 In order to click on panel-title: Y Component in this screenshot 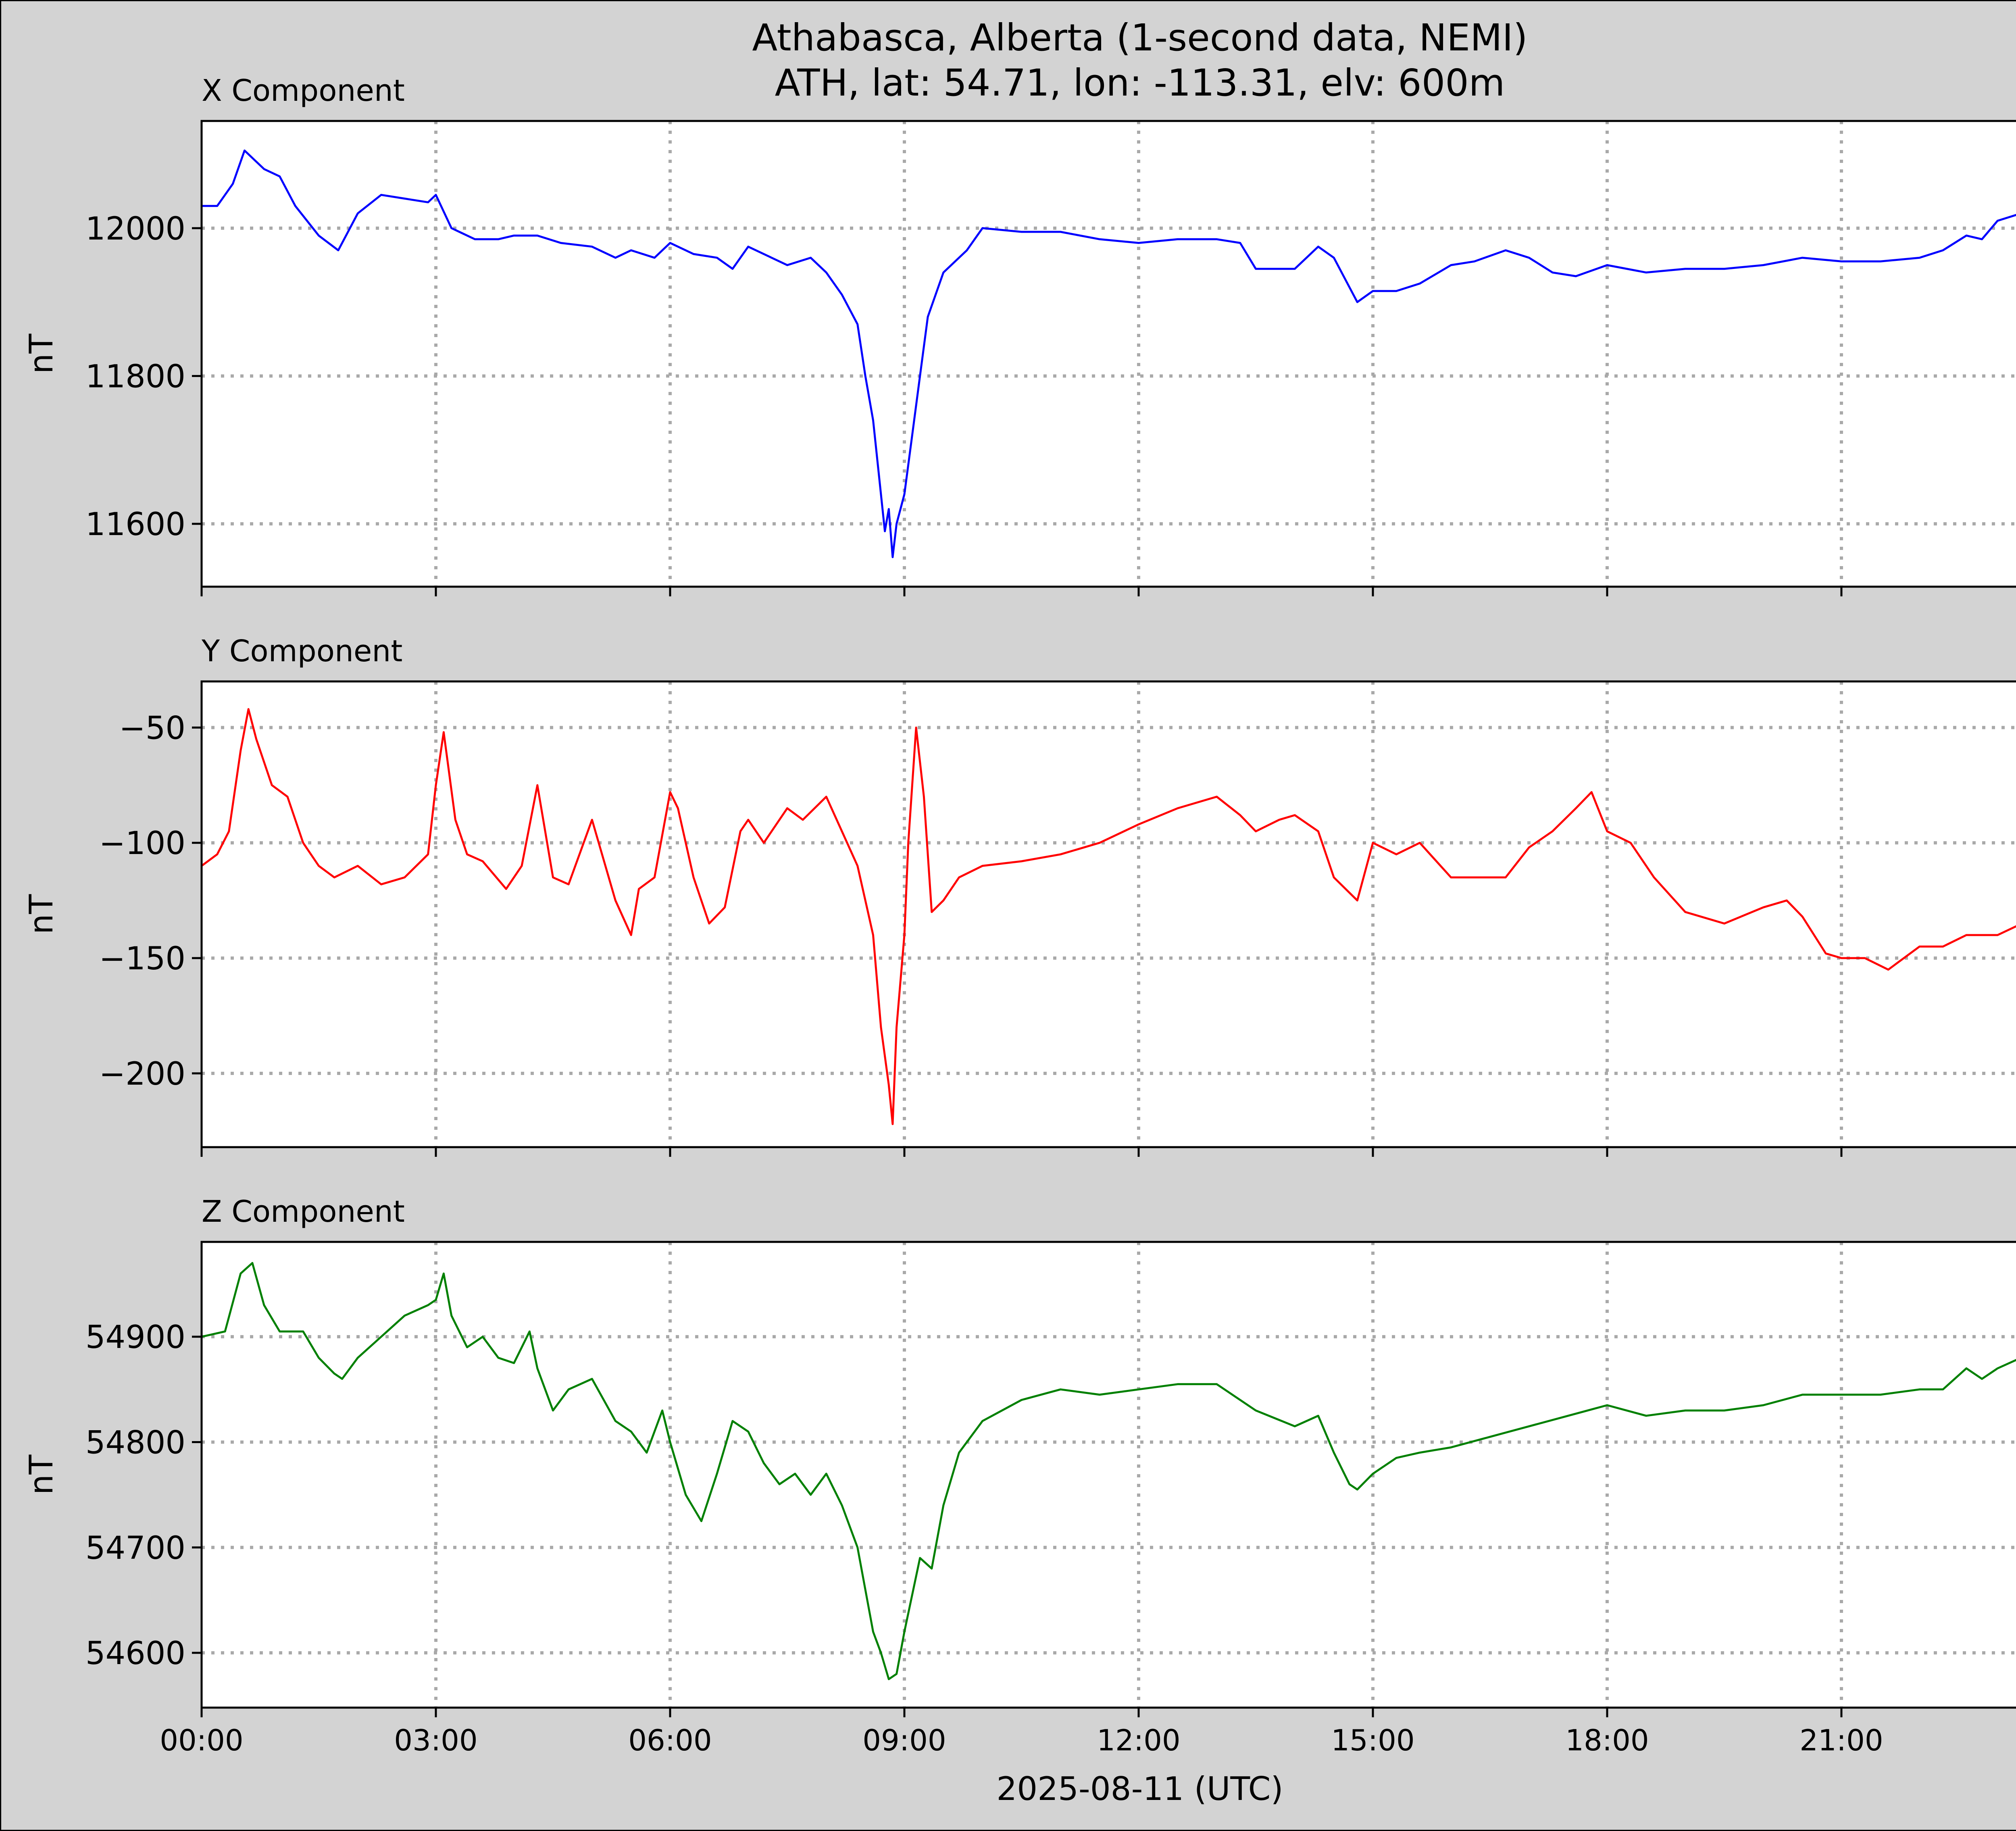, I will do `click(301, 651)`.